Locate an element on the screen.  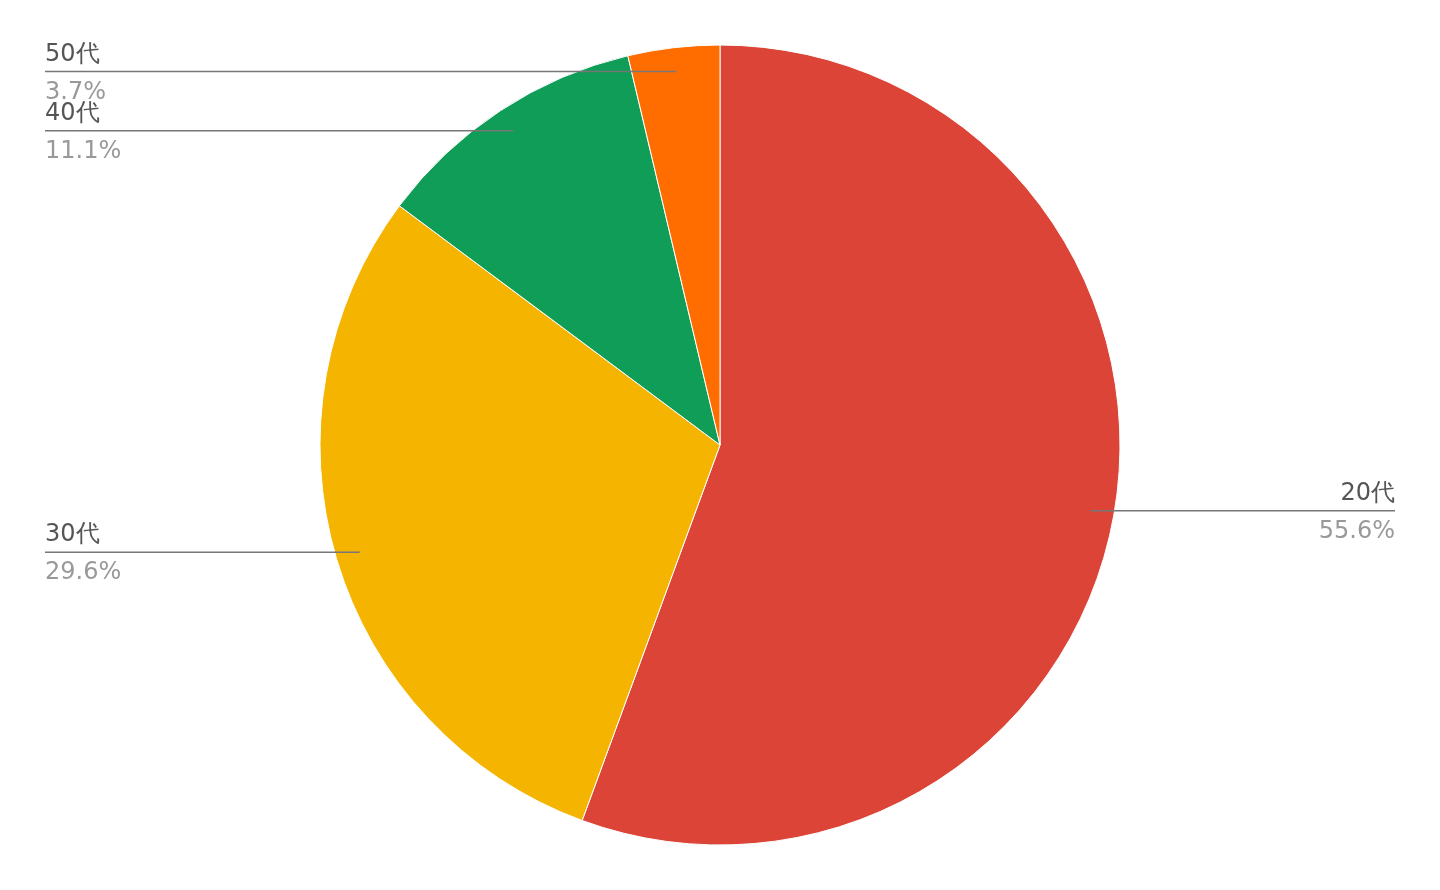
data-label: 11.1% is located at coordinates (83, 149).